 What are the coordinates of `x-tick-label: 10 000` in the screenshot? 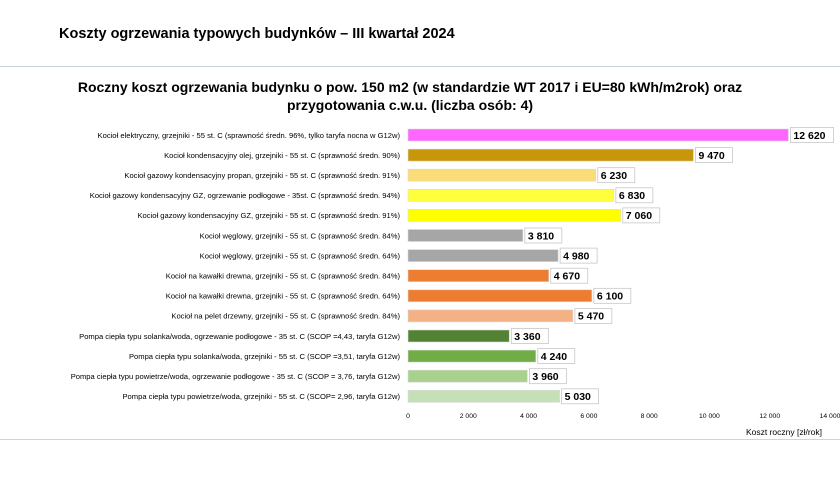 It's located at (709, 416).